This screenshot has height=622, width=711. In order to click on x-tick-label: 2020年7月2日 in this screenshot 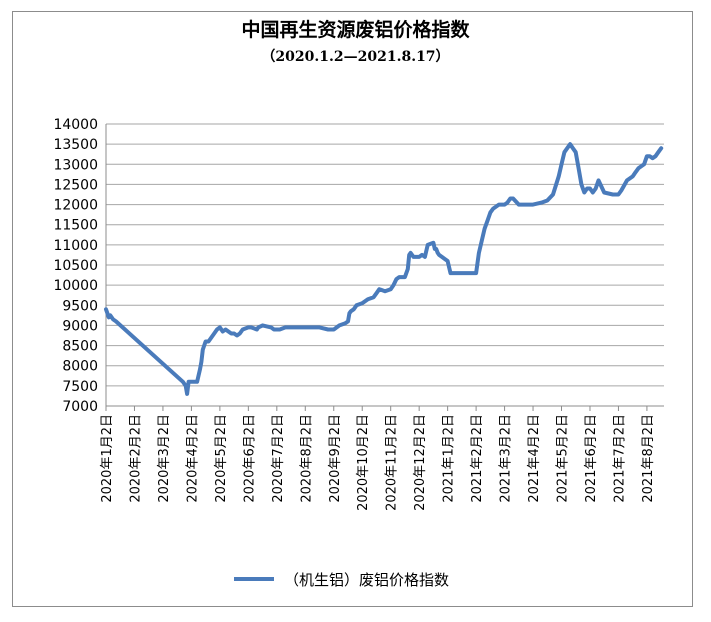, I will do `click(278, 458)`.